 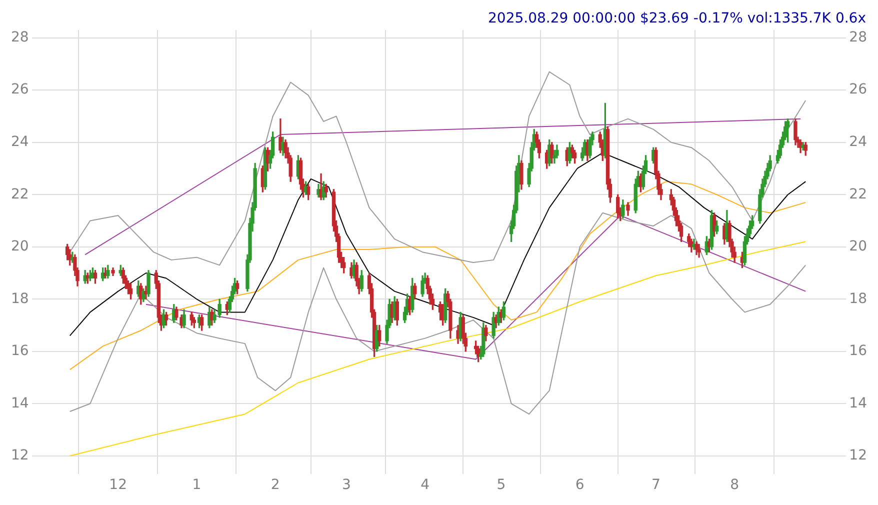 What do you see at coordinates (858, 37) in the screenshot?
I see `y2-tick-label: 28` at bounding box center [858, 37].